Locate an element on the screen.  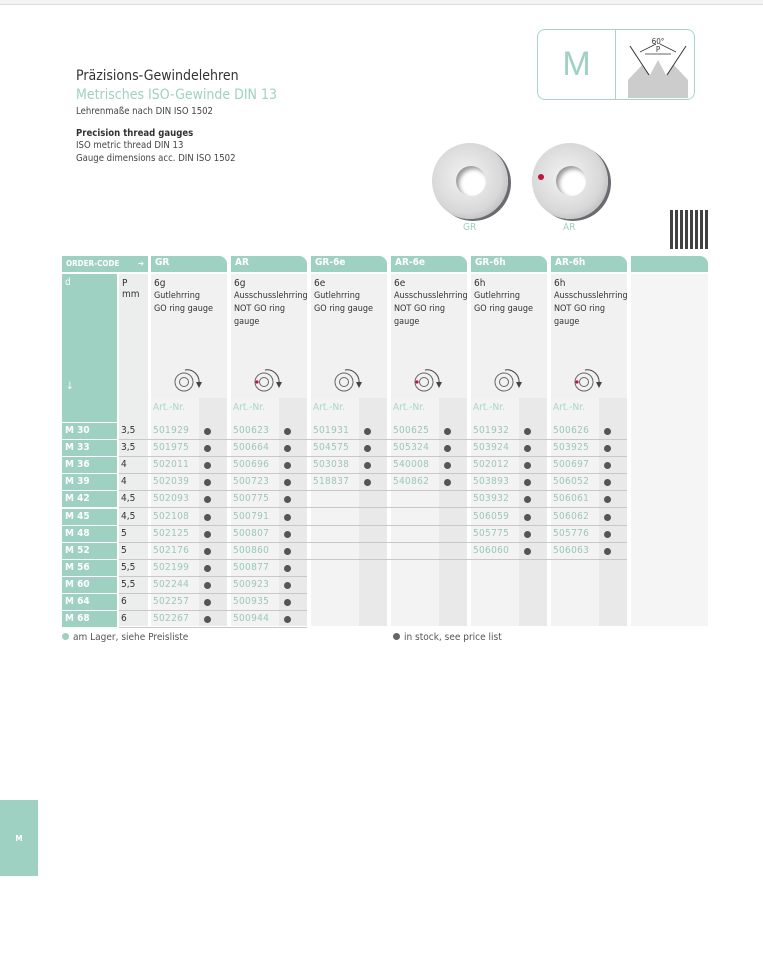
article-number: 501931 is located at coordinates (331, 430).